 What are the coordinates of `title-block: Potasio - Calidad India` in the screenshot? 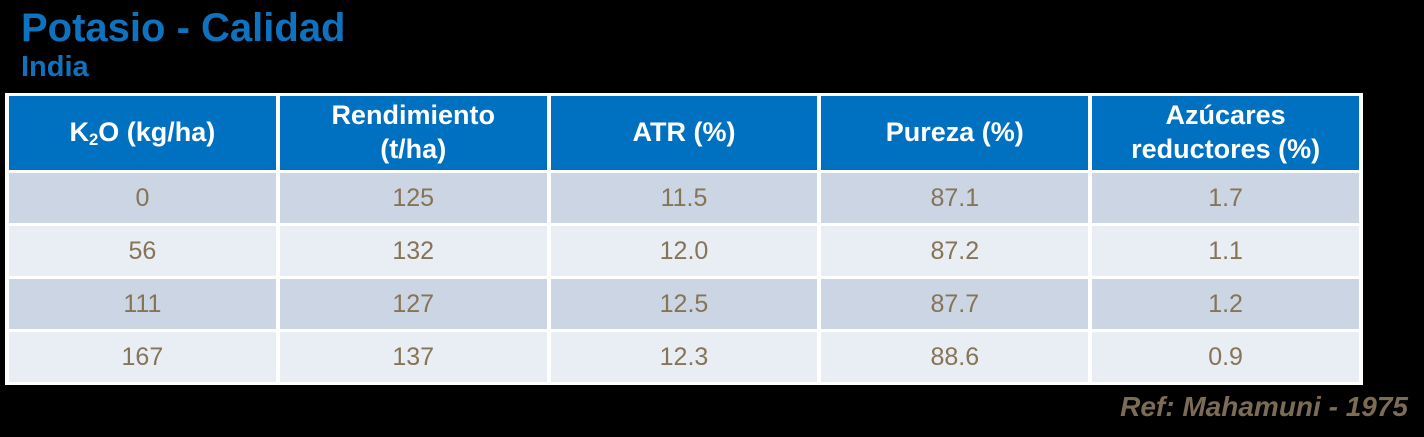 It's located at (183, 45).